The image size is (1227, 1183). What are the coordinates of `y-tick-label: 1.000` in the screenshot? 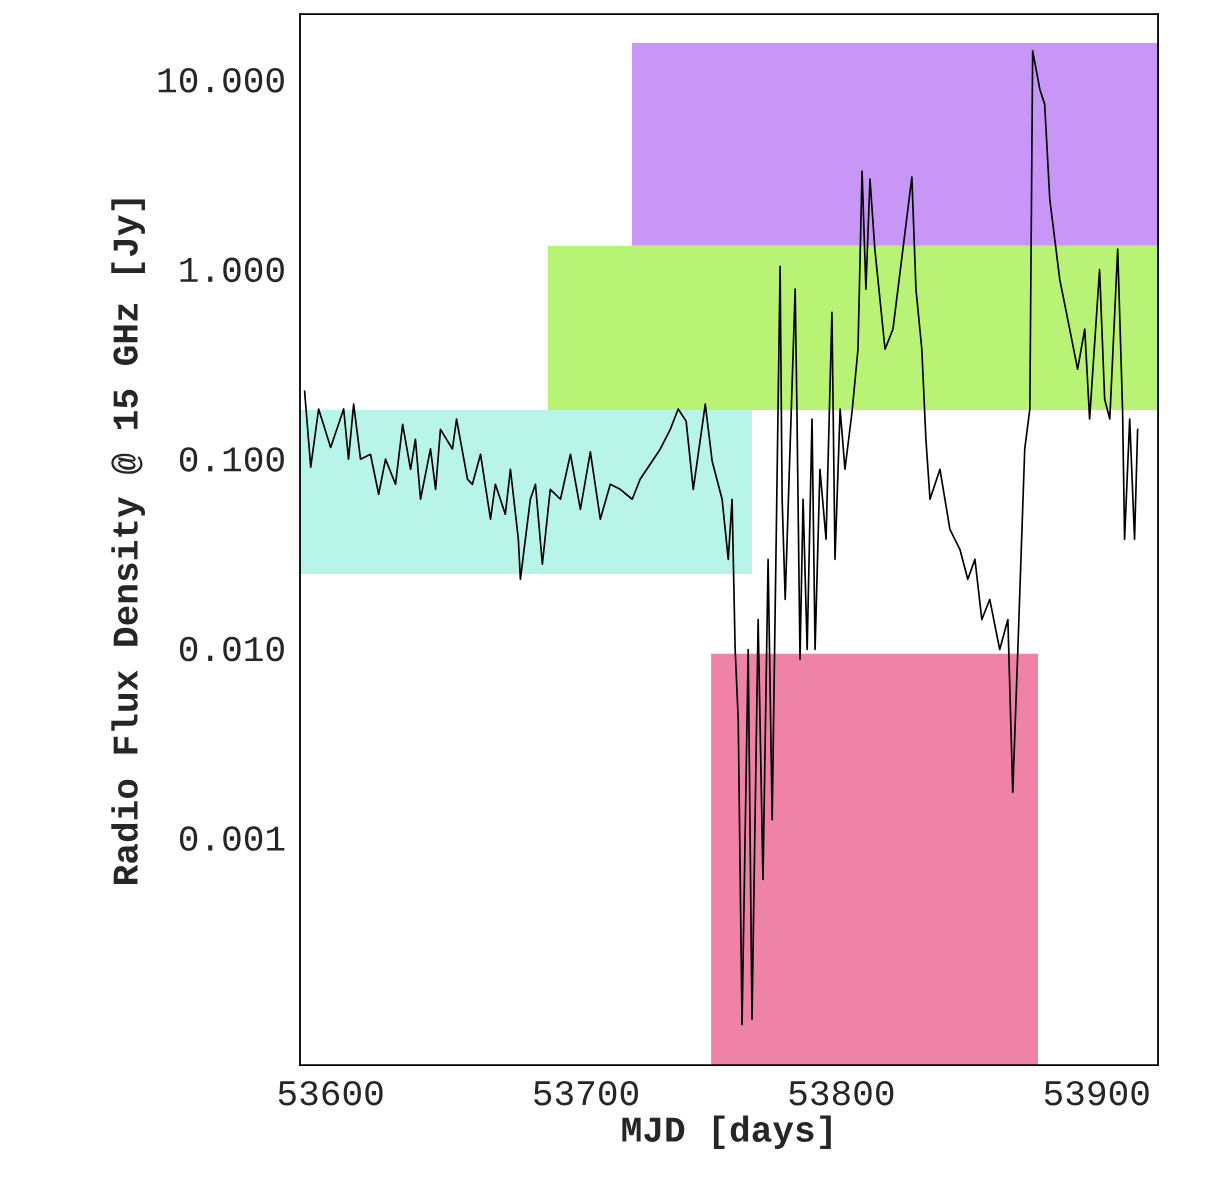 It's located at (232, 270).